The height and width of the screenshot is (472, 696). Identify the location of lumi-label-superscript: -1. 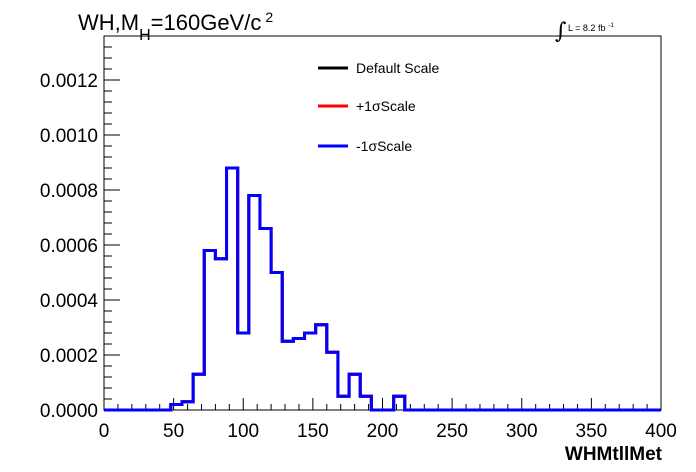
(611, 26).